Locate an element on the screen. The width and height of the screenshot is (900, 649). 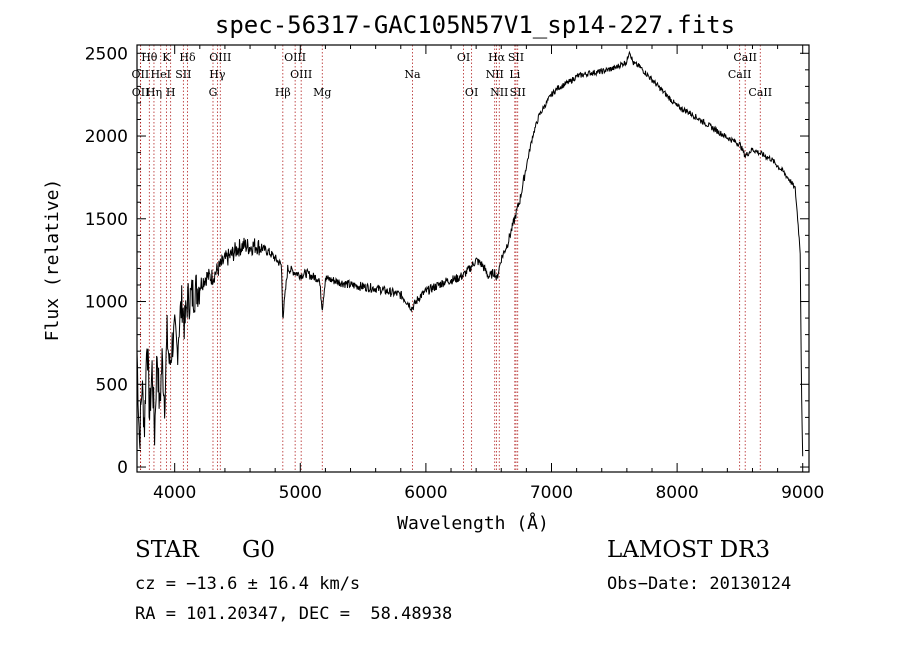
line-label: Hη is located at coordinates (154, 92).